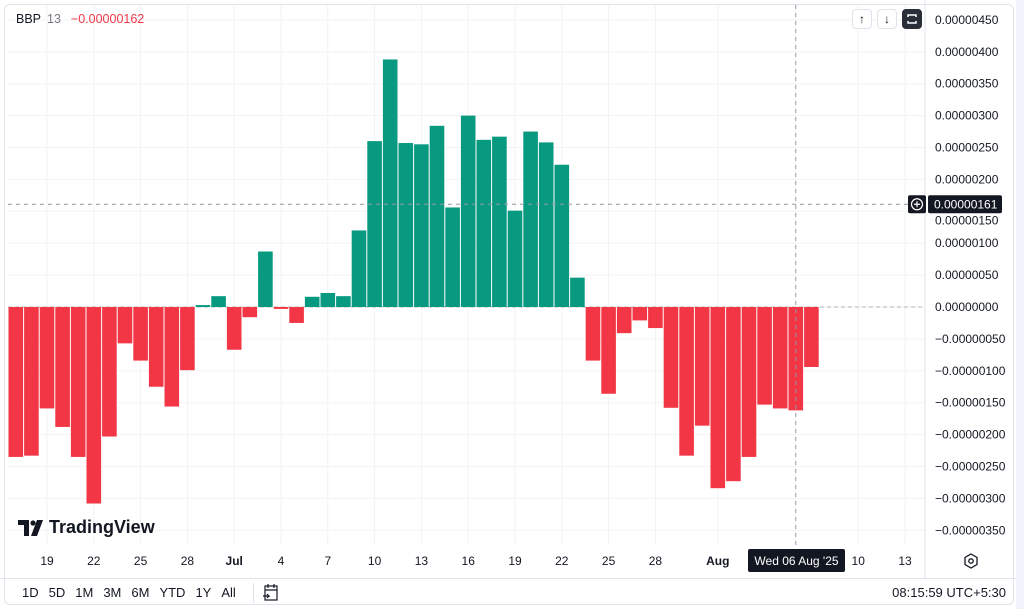  What do you see at coordinates (84, 592) in the screenshot?
I see `range-1m: 1M` at bounding box center [84, 592].